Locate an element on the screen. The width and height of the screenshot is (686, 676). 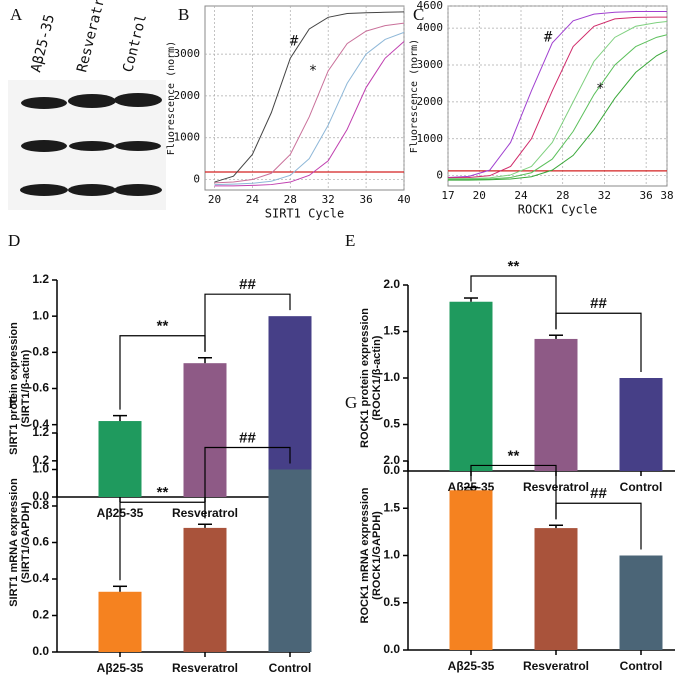
western-blot: A is located at coordinates (87, 107).